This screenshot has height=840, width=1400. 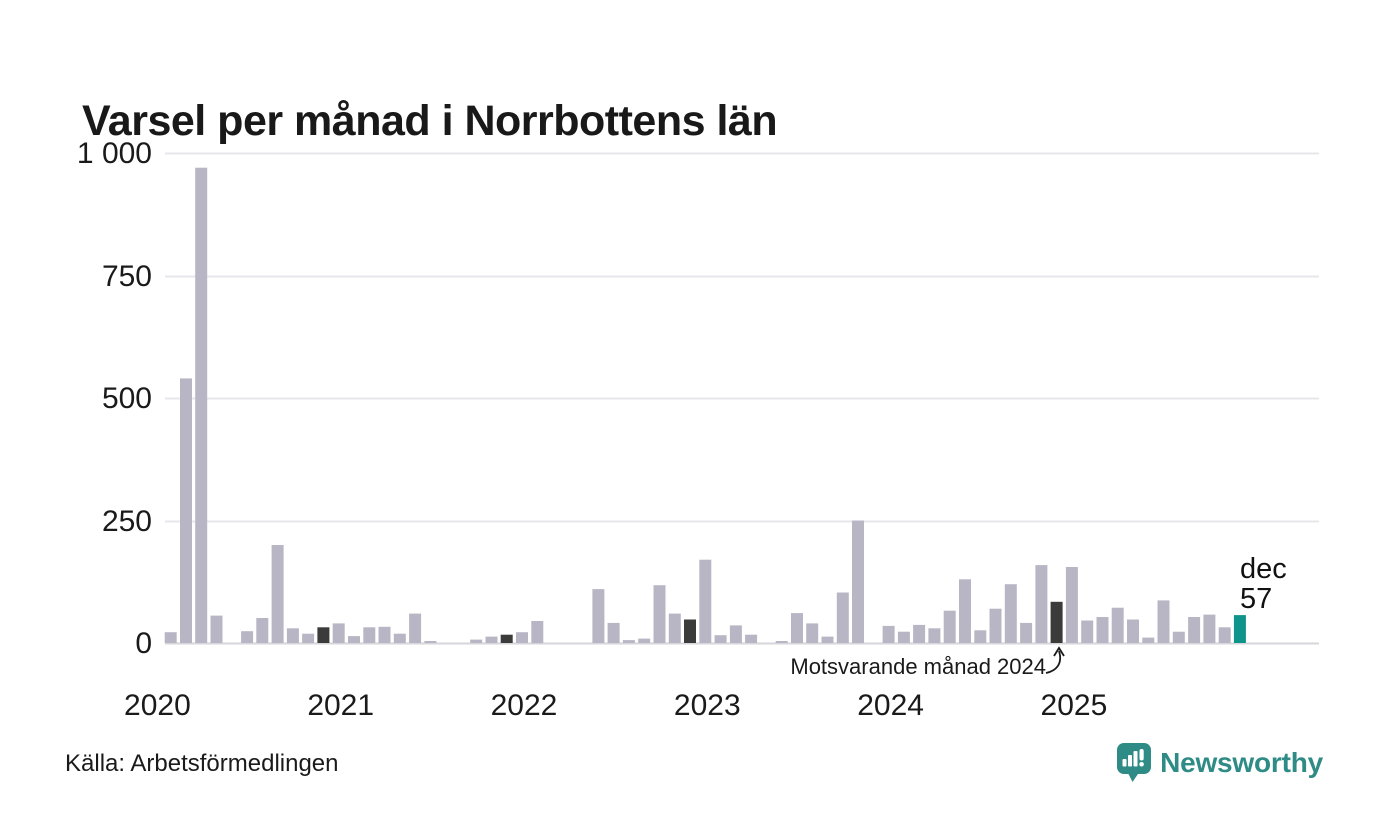 I want to click on annotation-arrowhead, so click(x=1059, y=651).